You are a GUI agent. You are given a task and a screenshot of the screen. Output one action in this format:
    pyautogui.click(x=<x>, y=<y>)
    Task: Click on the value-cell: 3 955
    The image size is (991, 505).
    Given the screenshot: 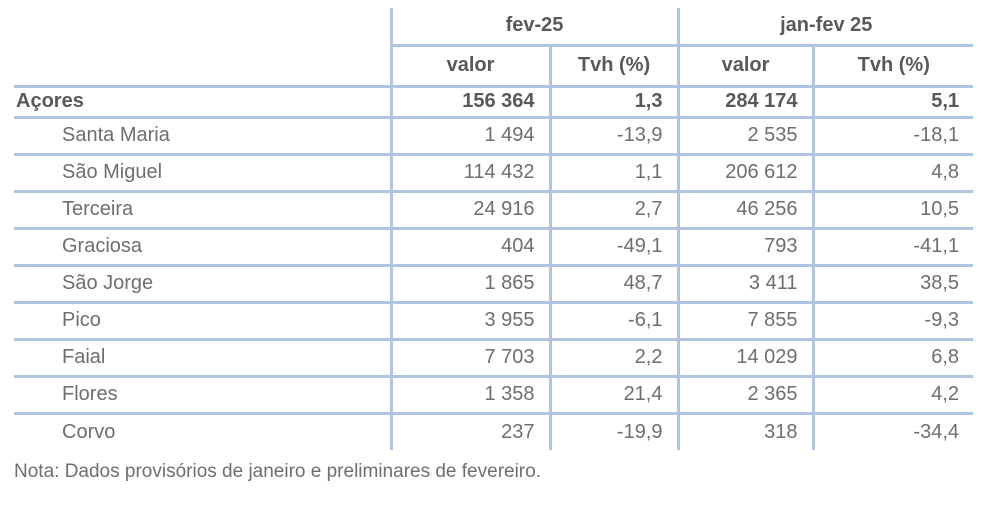 What is the action you would take?
    pyautogui.click(x=471, y=321)
    